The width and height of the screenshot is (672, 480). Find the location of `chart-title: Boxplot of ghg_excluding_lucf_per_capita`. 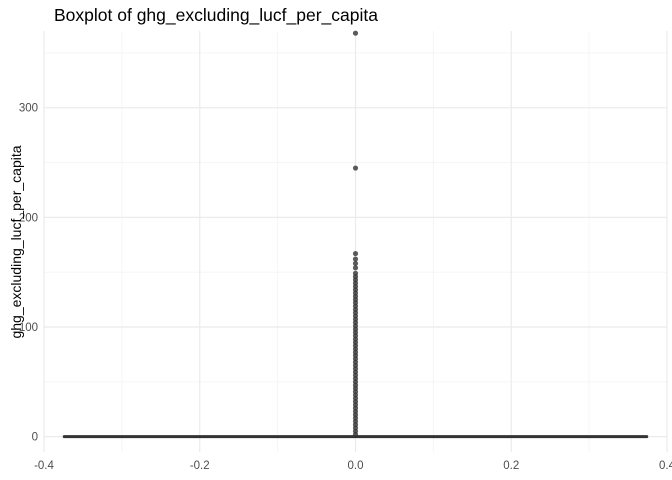

chart-title: Boxplot of ghg_excluding_lucf_per_capita is located at coordinates (216, 15).